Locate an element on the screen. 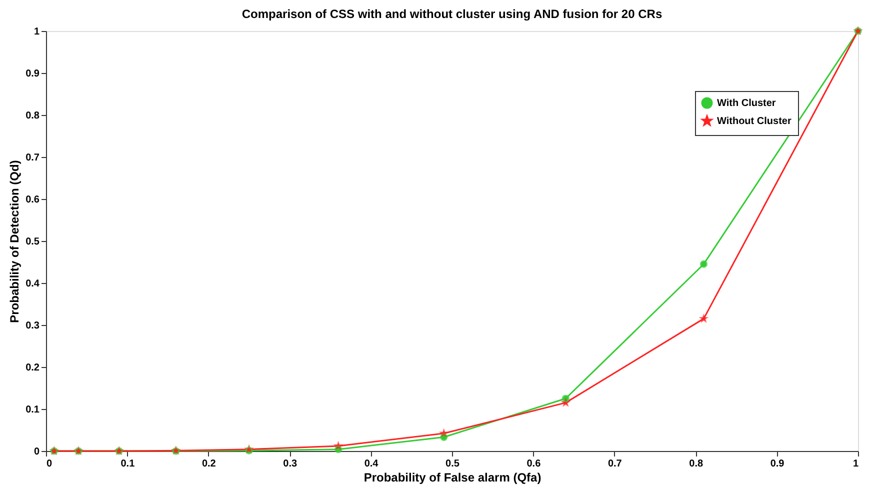 This screenshot has height=491, width=876. y-tick-label: 0.1 is located at coordinates (33, 410).